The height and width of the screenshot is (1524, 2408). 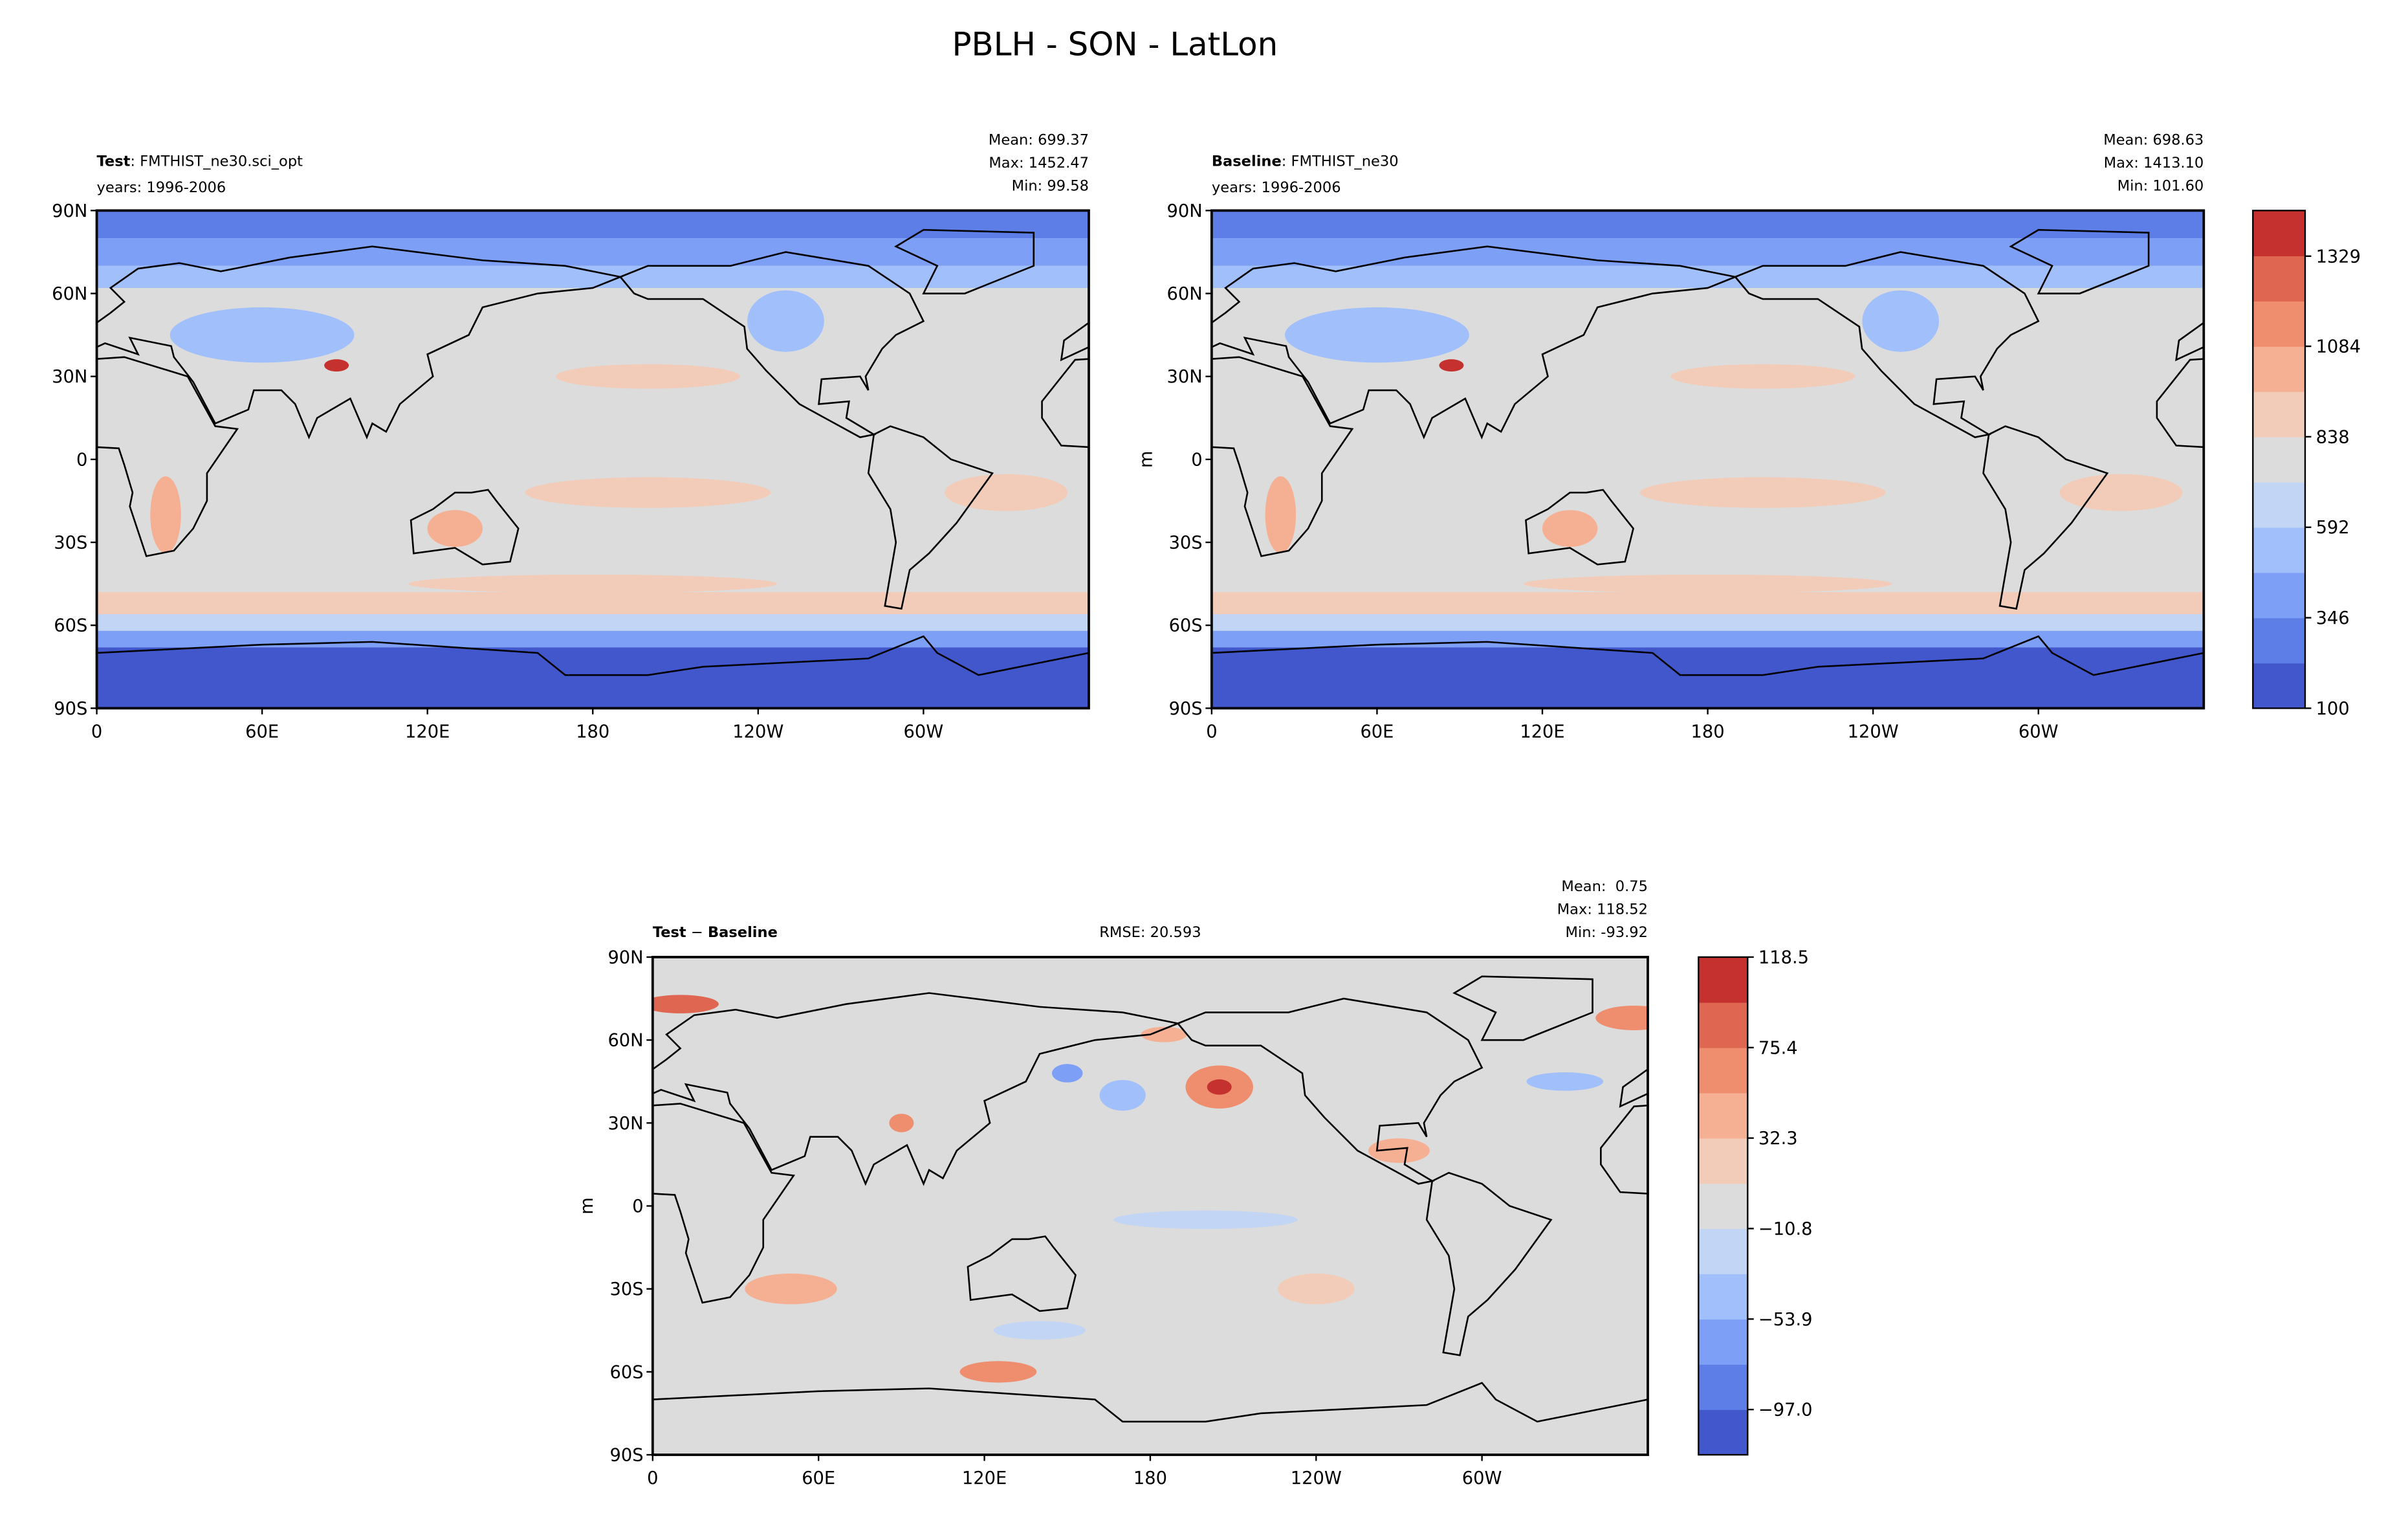 I want to click on colorbar-tick-label: −10.8, so click(x=1785, y=1229).